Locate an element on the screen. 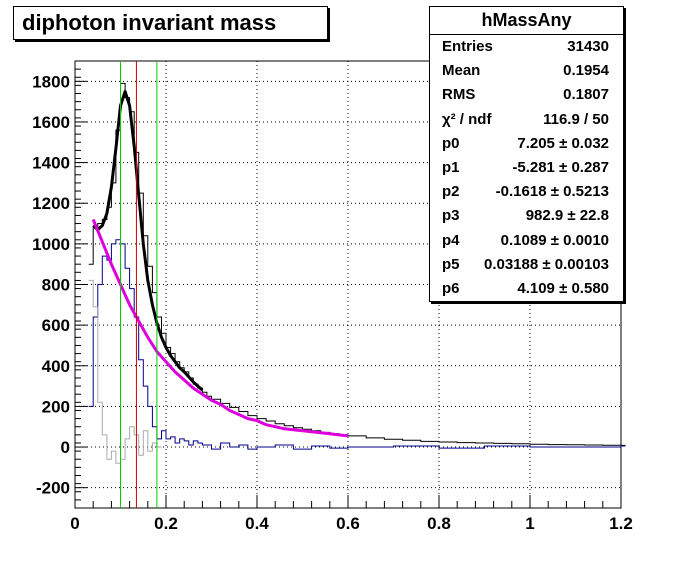 The image size is (696, 572). stats-row: χ² / ndf 116.9 / 50 is located at coordinates (526, 120).